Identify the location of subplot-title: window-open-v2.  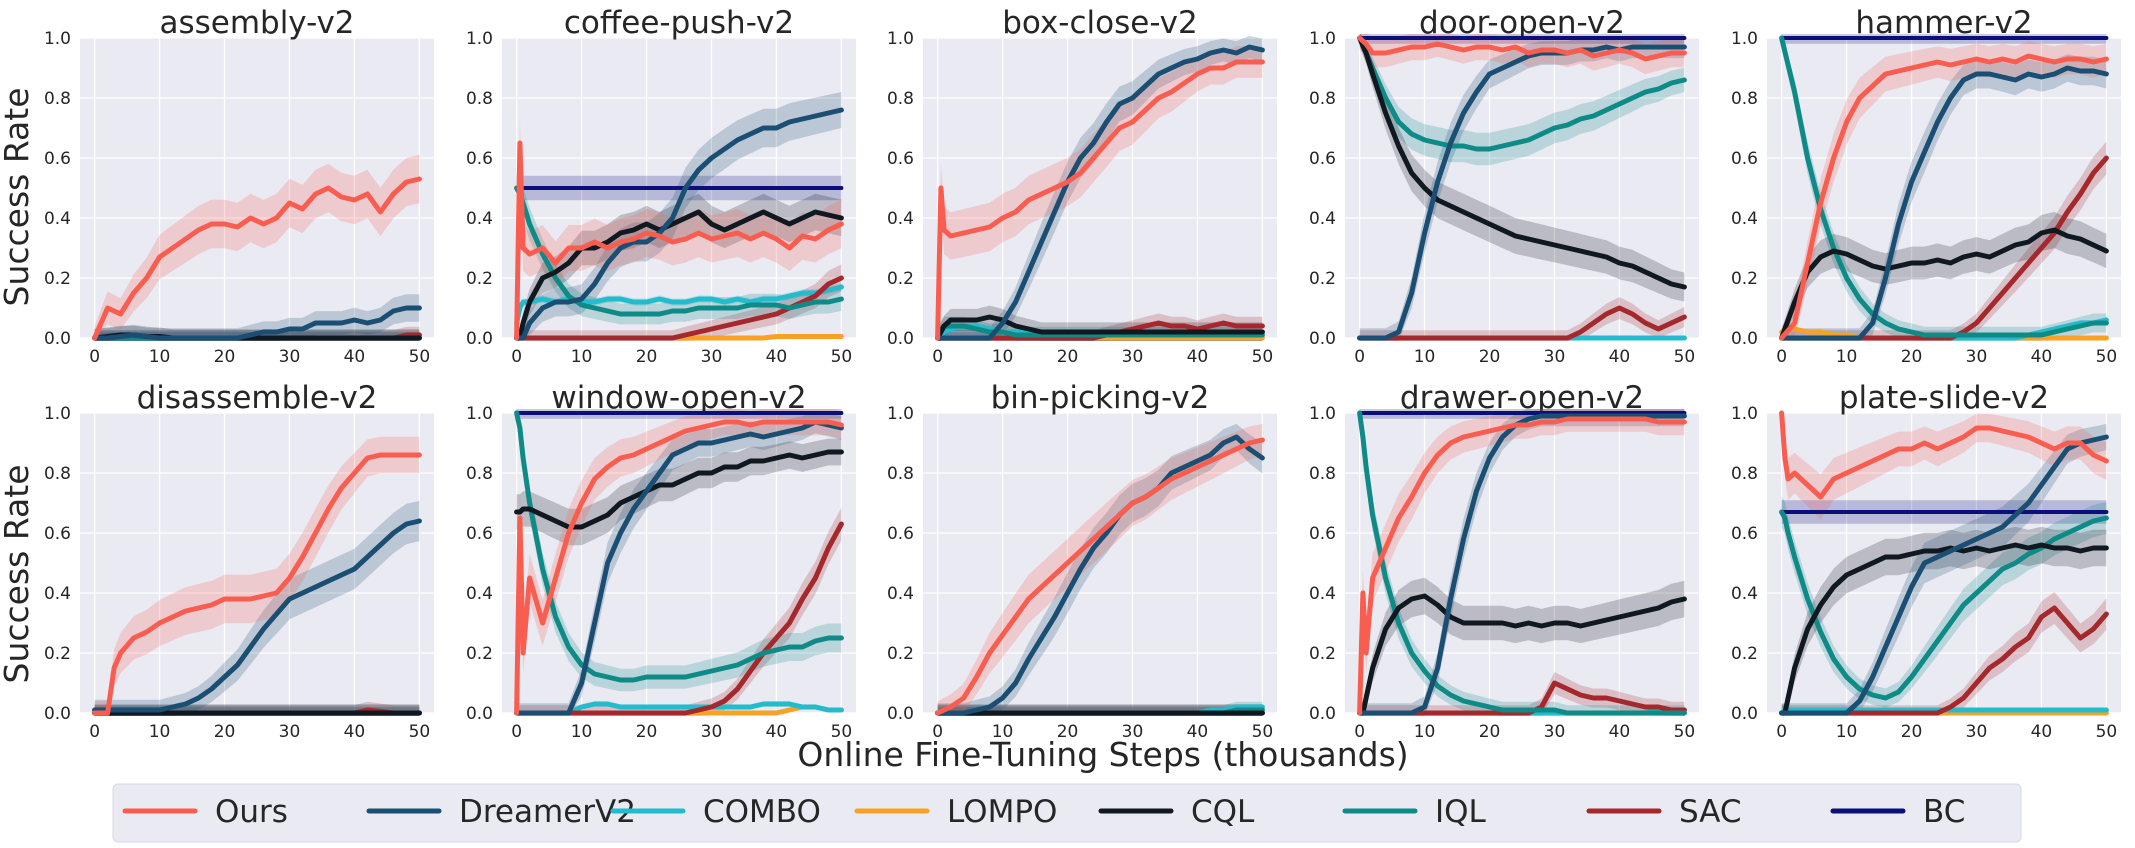
(678, 398).